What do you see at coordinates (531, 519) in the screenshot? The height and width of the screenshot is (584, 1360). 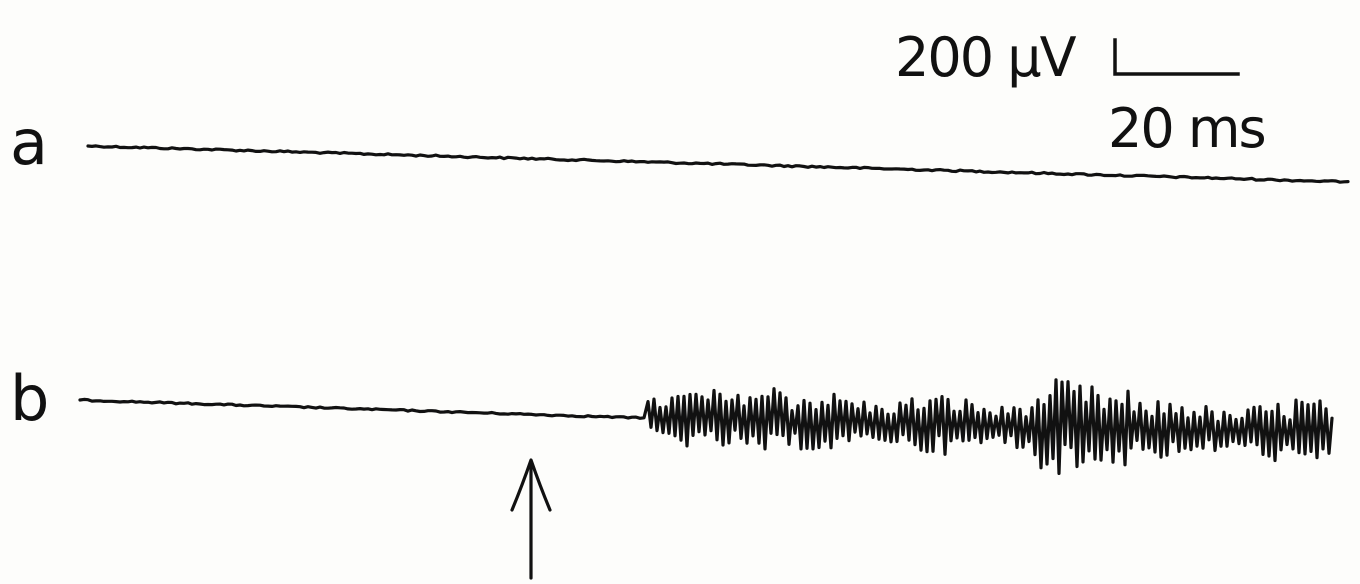 I see `arrow-up-icon` at bounding box center [531, 519].